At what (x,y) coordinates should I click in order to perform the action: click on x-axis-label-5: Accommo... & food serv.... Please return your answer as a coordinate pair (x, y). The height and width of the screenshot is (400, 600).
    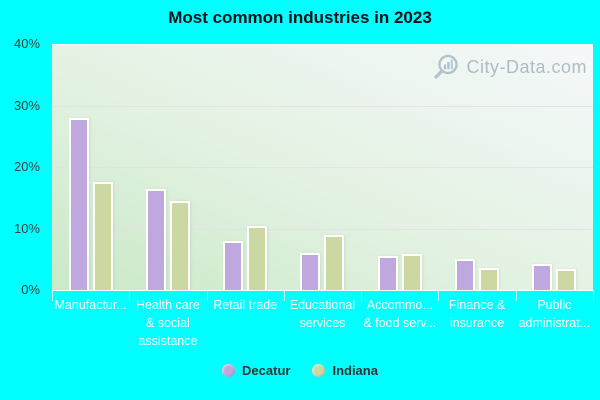
    Looking at the image, I should click on (400, 314).